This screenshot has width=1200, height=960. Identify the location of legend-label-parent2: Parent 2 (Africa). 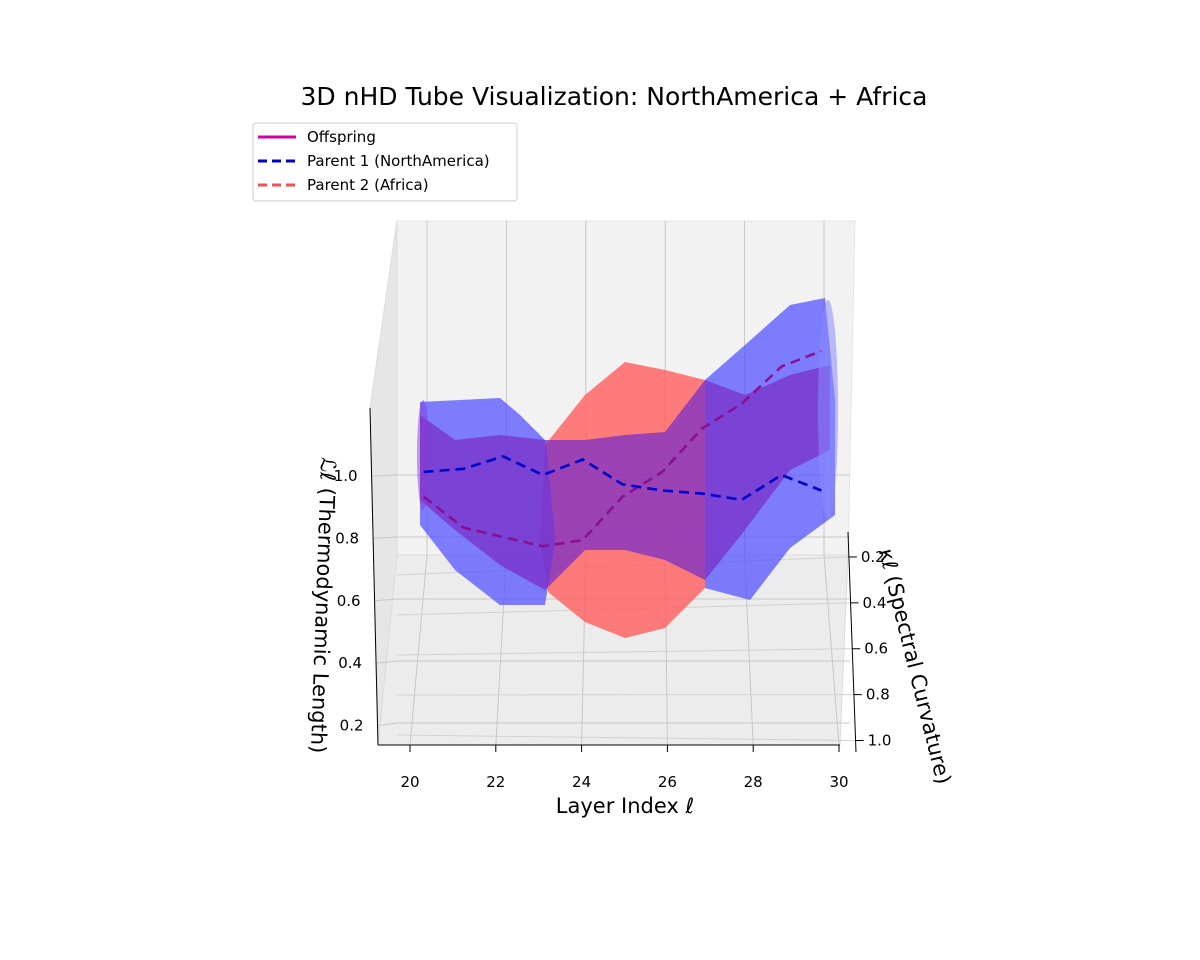
(368, 185).